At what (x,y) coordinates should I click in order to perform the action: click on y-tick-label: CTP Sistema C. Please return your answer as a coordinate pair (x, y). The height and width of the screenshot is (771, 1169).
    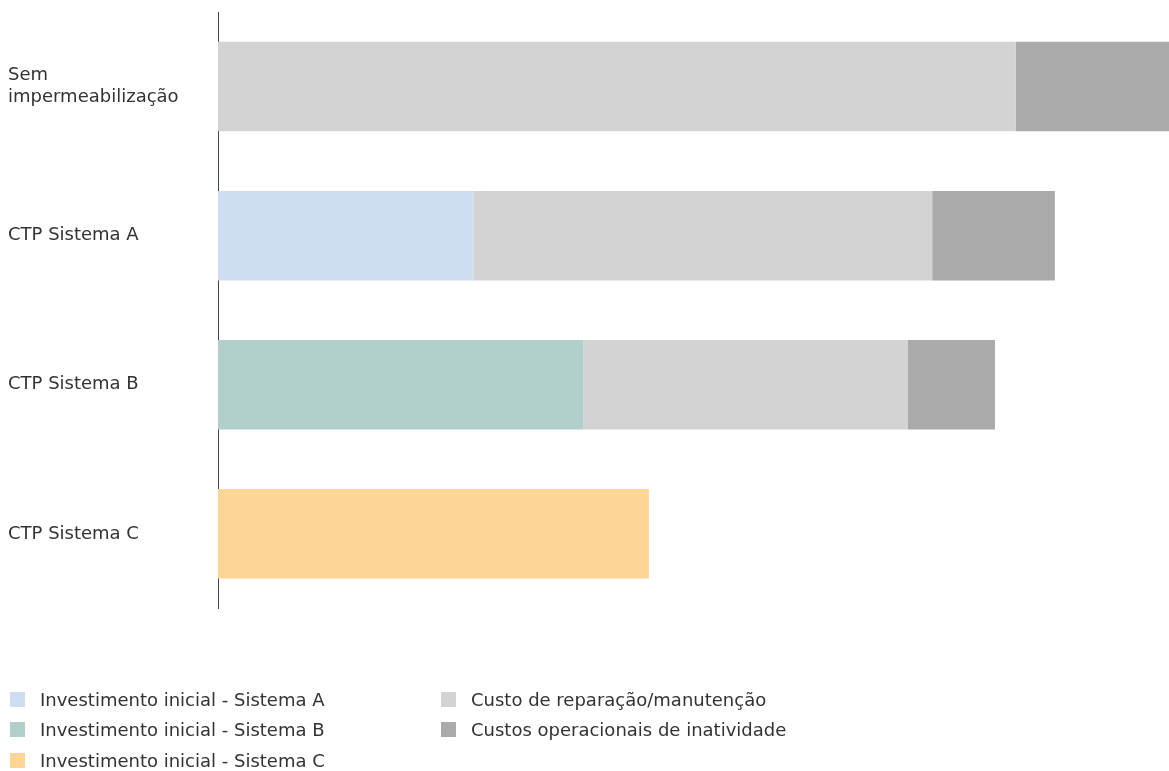
    Looking at the image, I should click on (73, 532).